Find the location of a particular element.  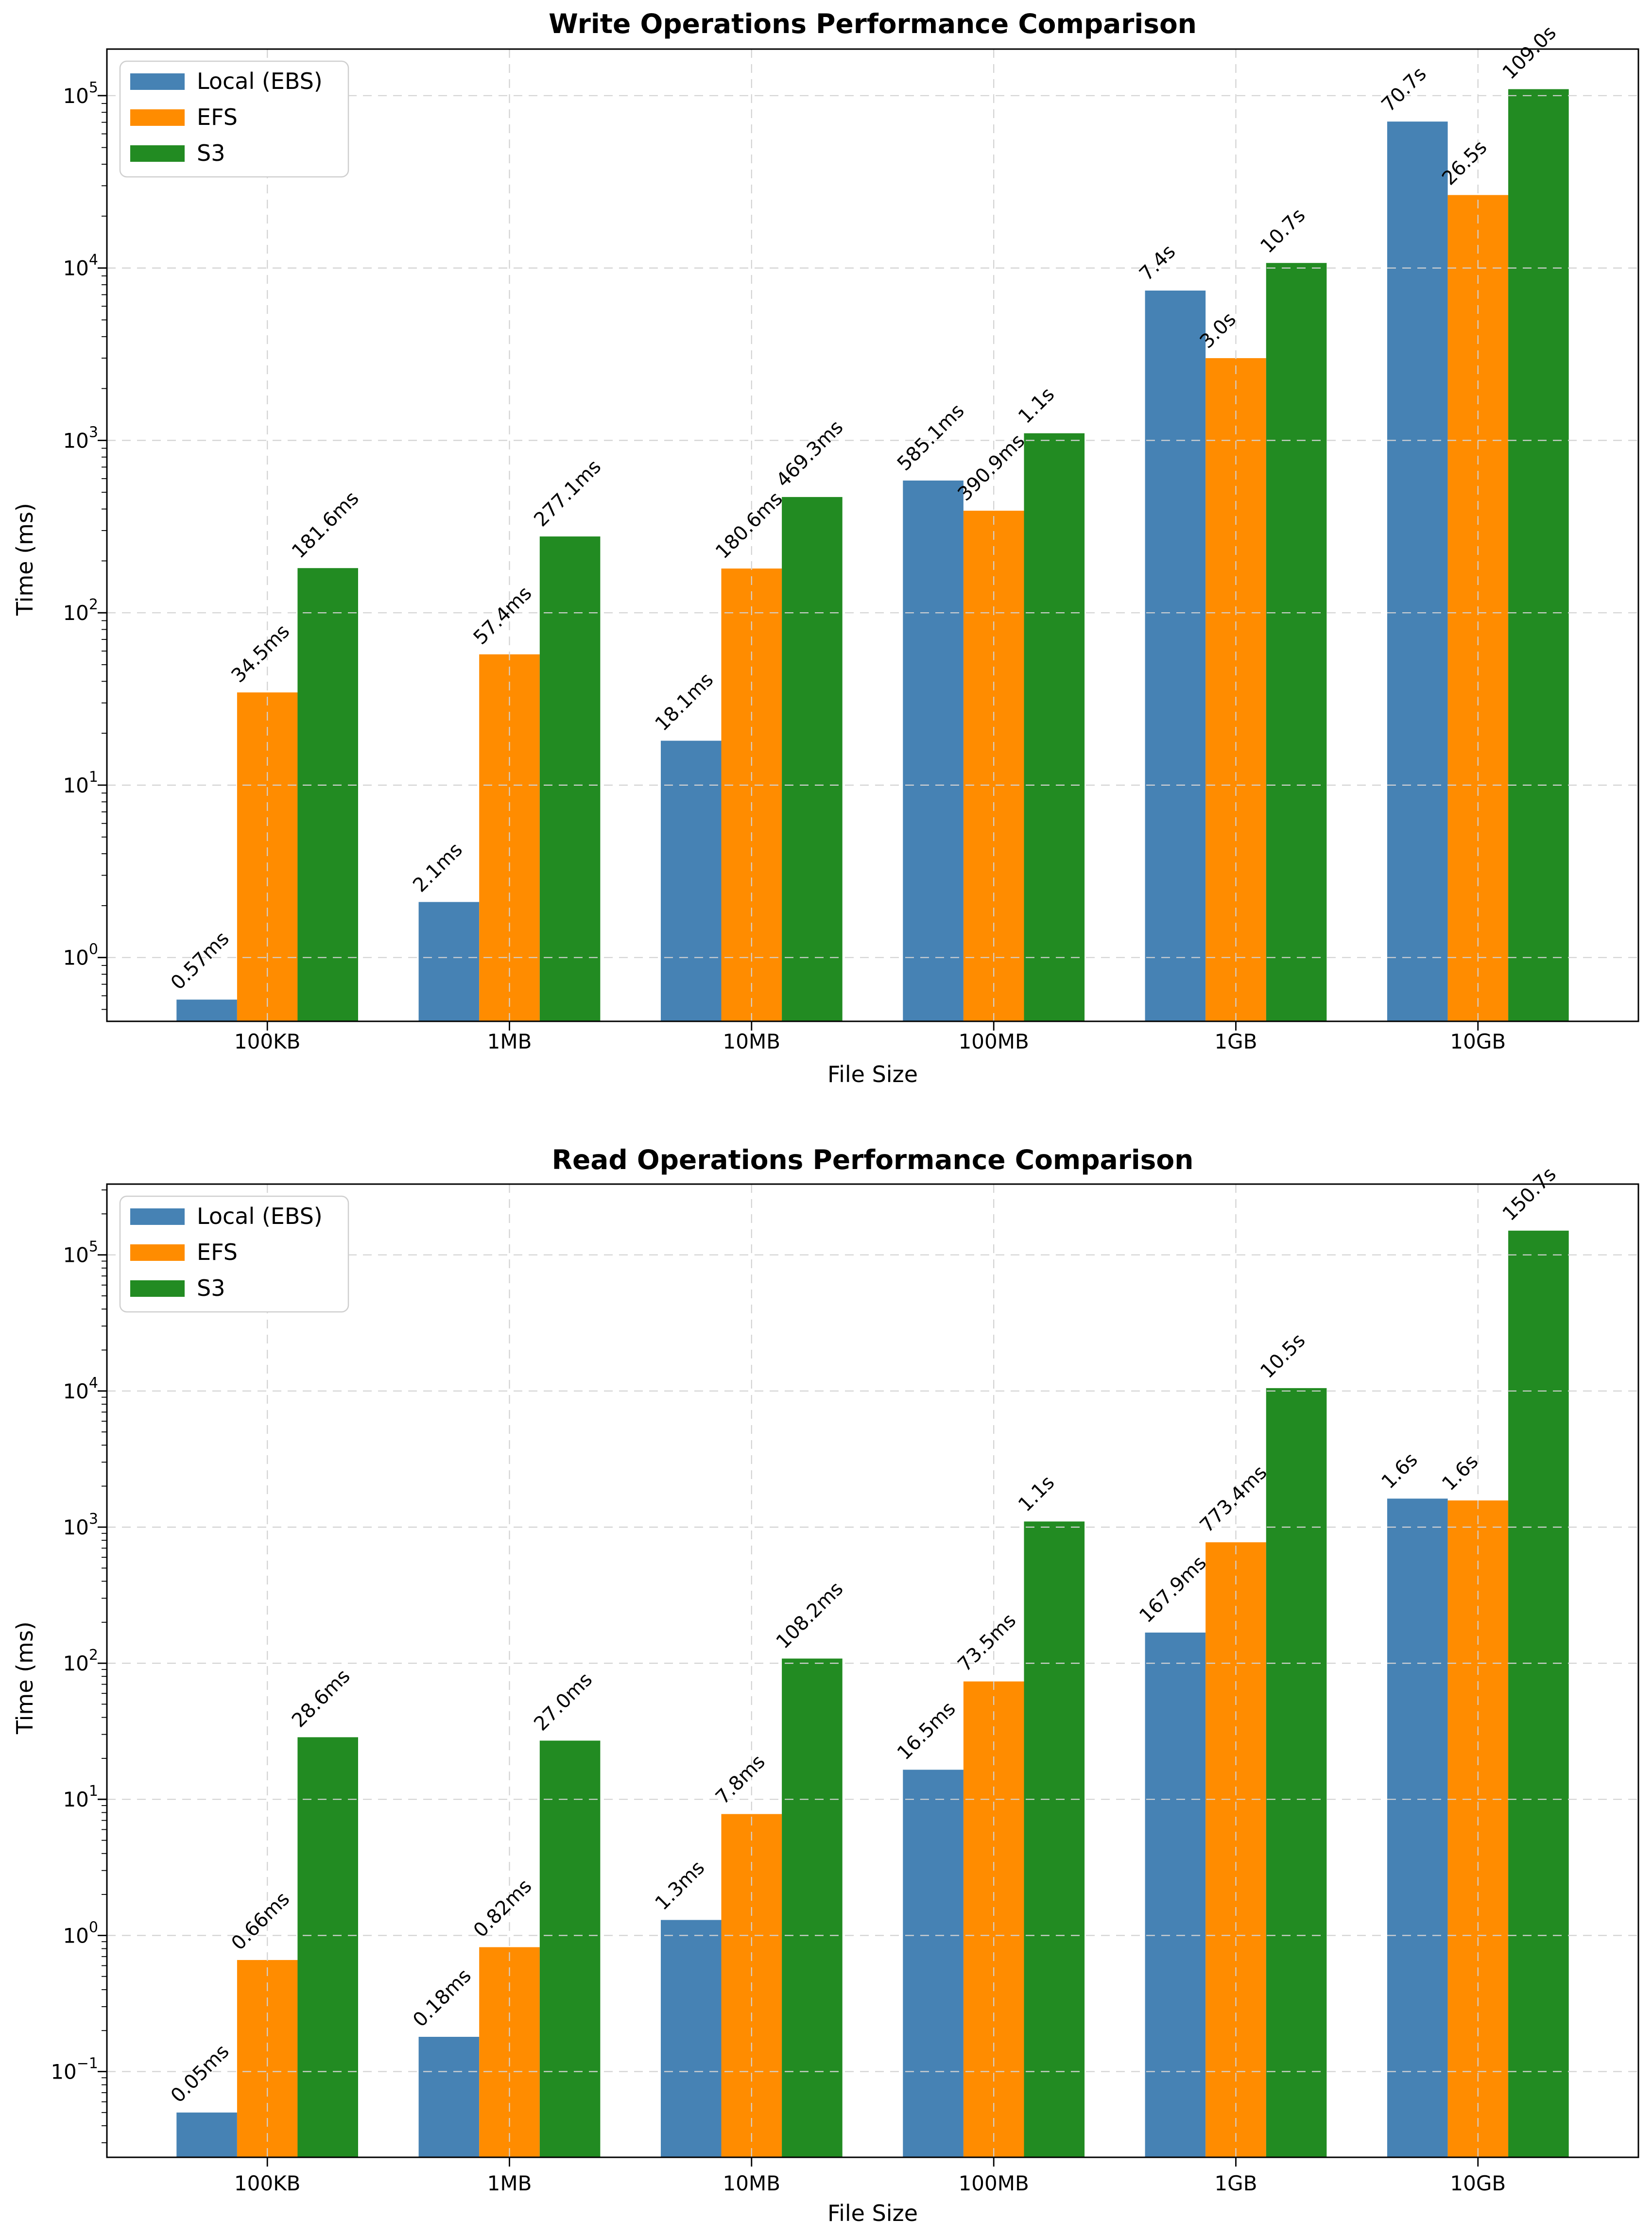

bar-value-label: 773.4ms is located at coordinates (1234, 1499).